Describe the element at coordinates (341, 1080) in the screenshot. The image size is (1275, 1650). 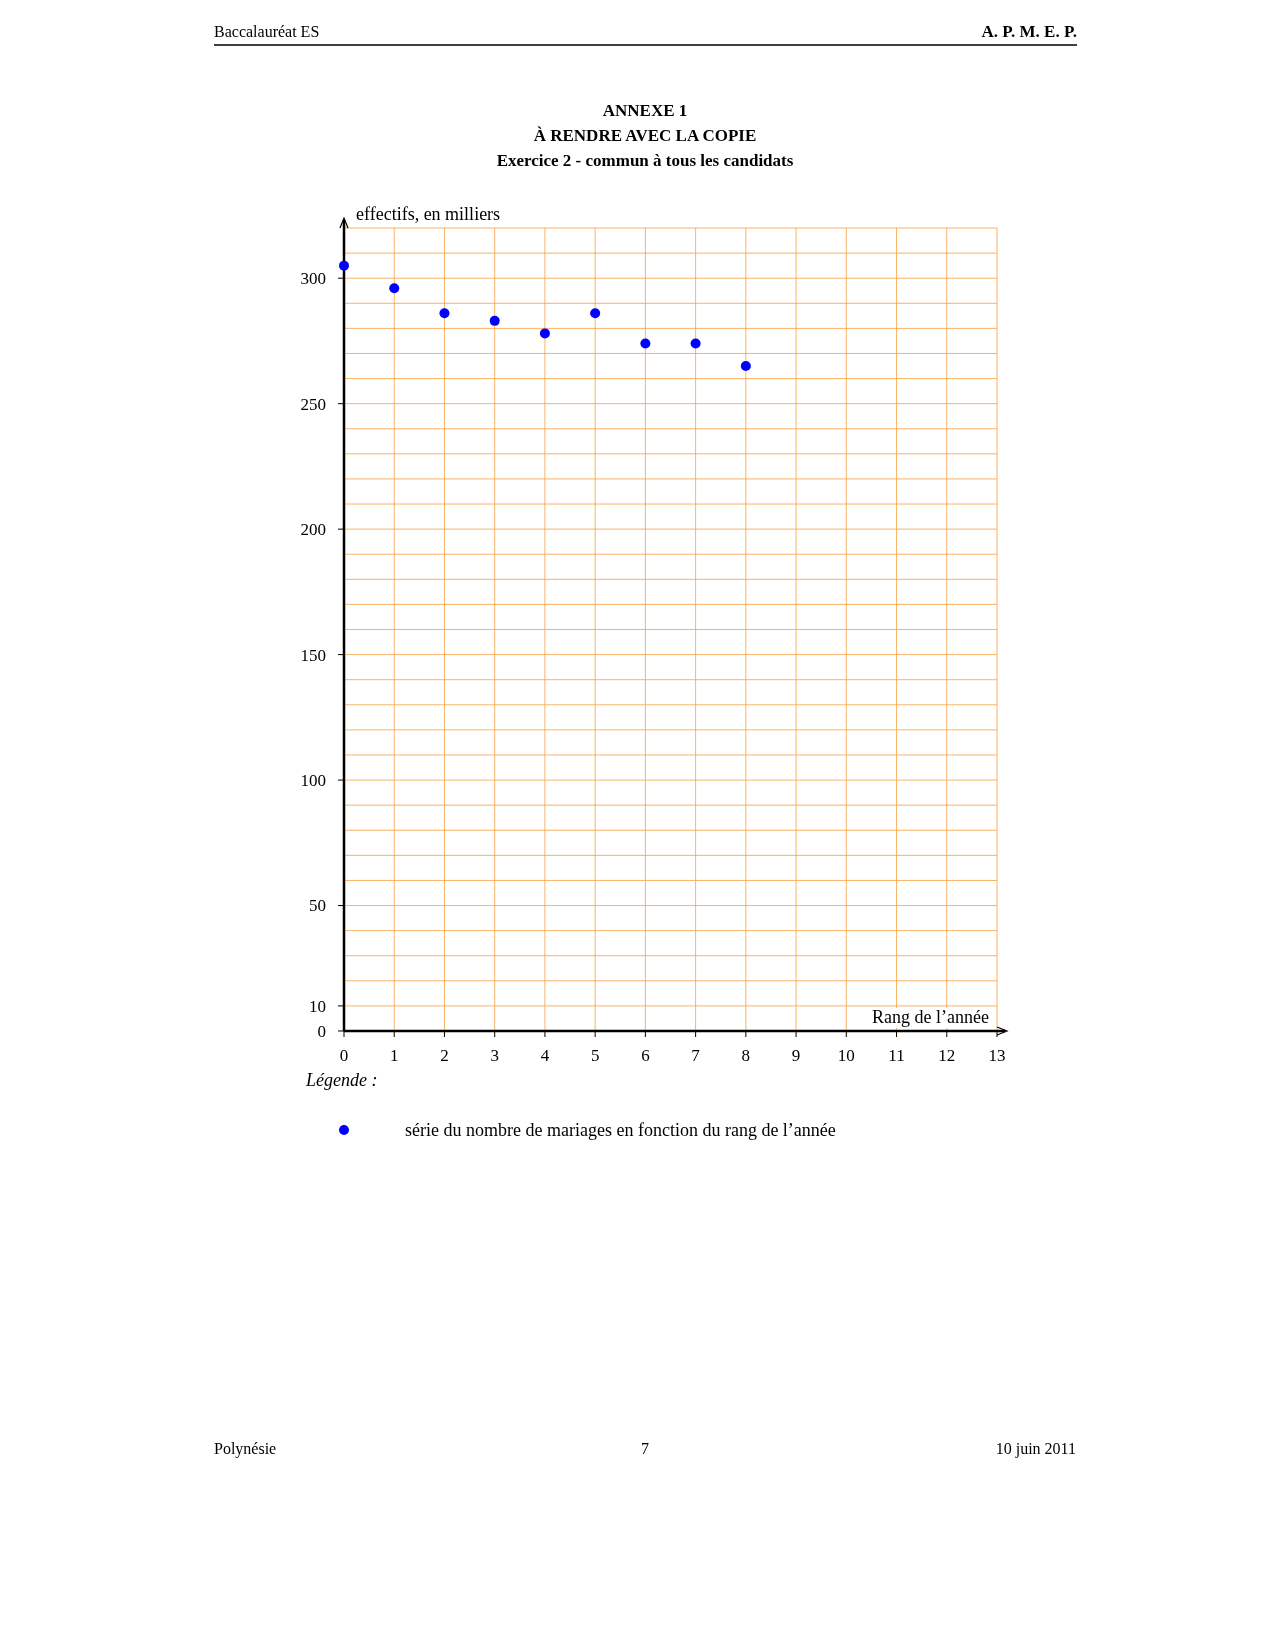
I see `text: Légende :` at that location.